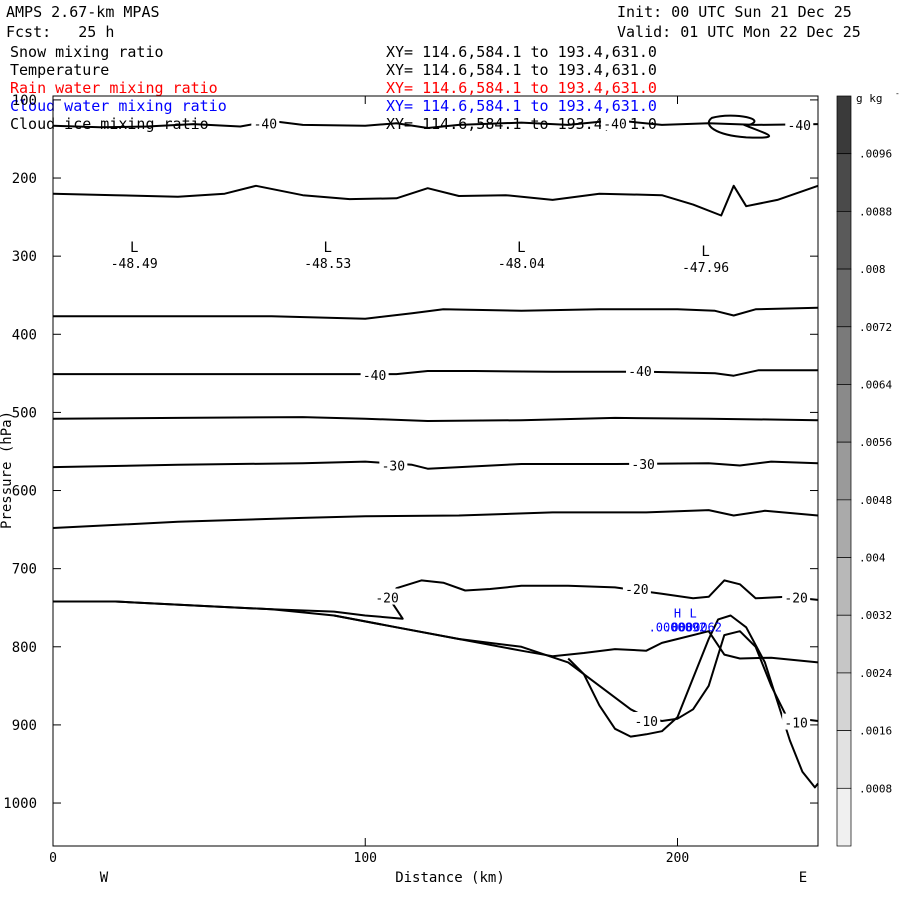 This screenshot has height=900, width=900. Describe the element at coordinates (365, 858) in the screenshot. I see `x-tick-label: 100` at that location.